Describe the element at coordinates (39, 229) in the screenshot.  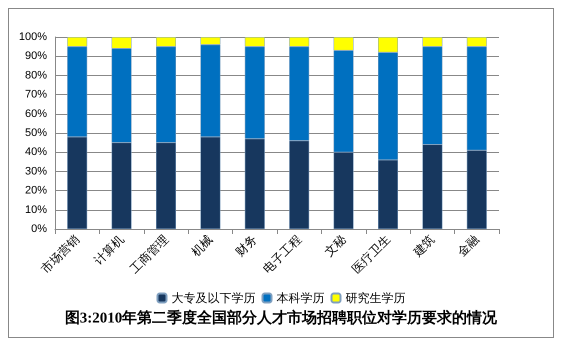
I see `y-tick-label: 0%` at that location.